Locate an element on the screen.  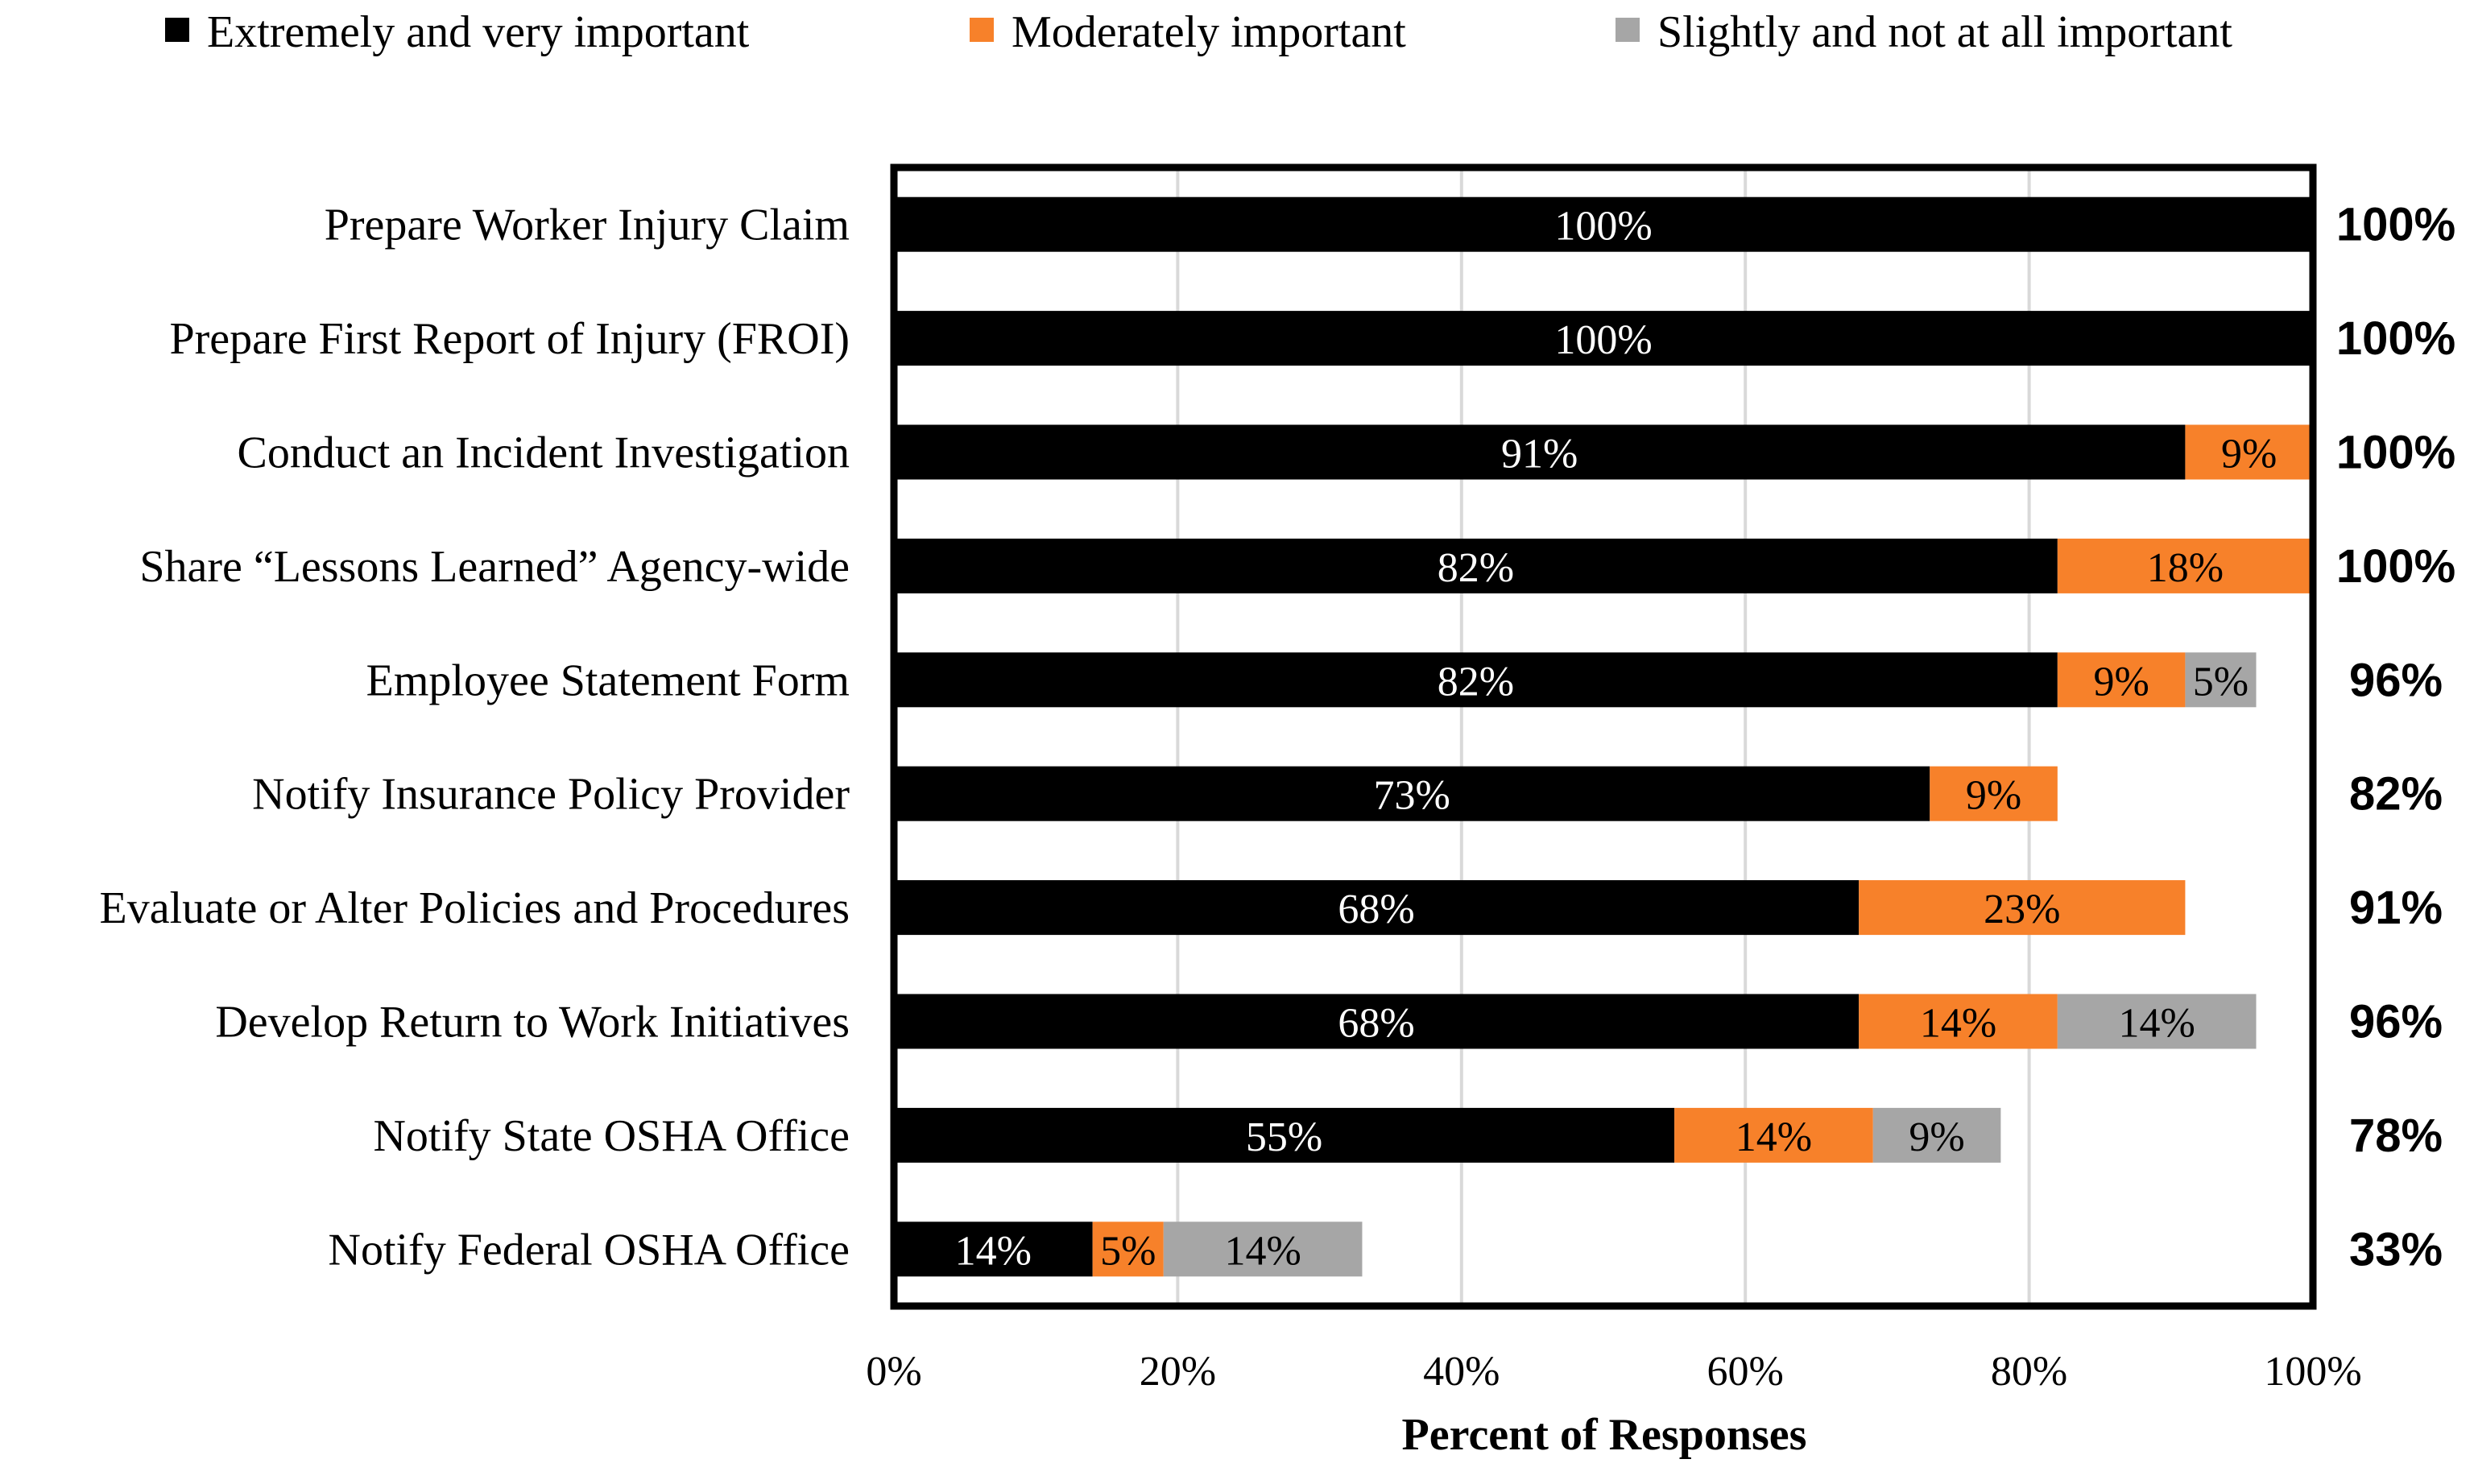
x-tick-label: 100% is located at coordinates (2312, 1372).